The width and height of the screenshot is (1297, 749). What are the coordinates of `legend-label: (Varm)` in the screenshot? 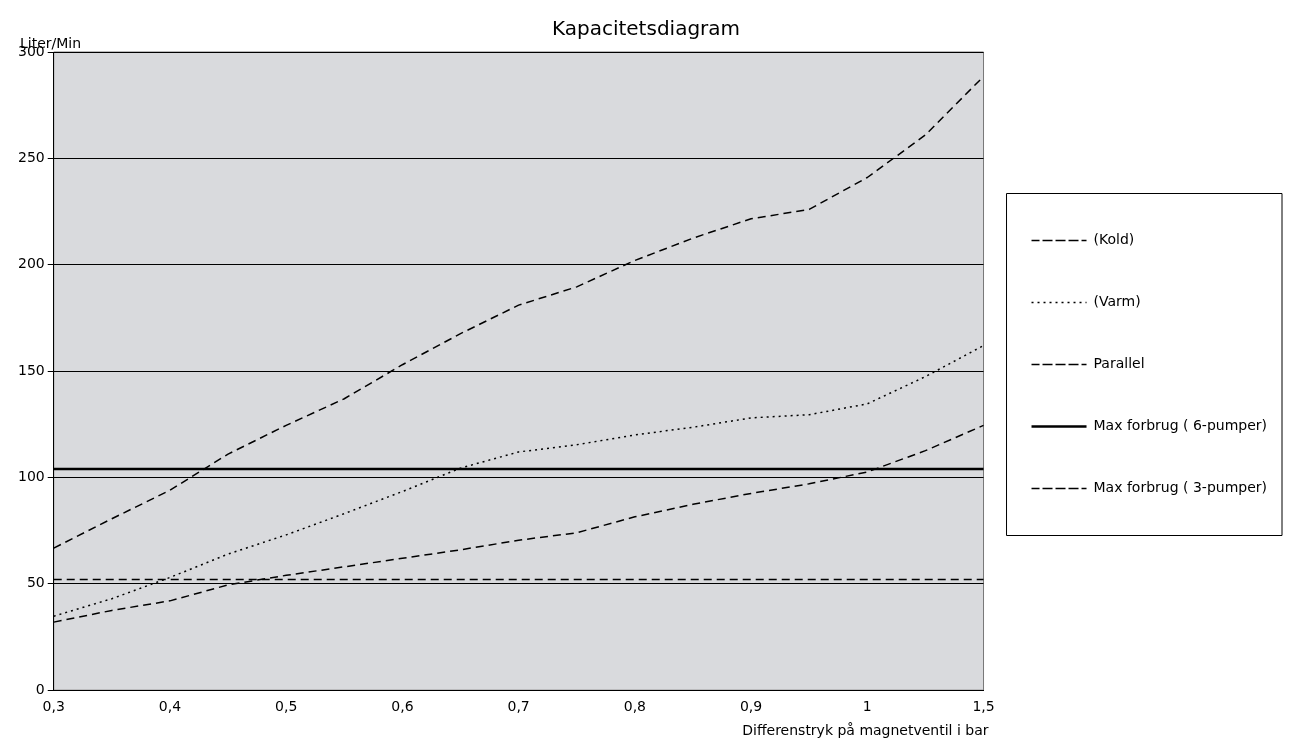 It's located at (1117, 301).